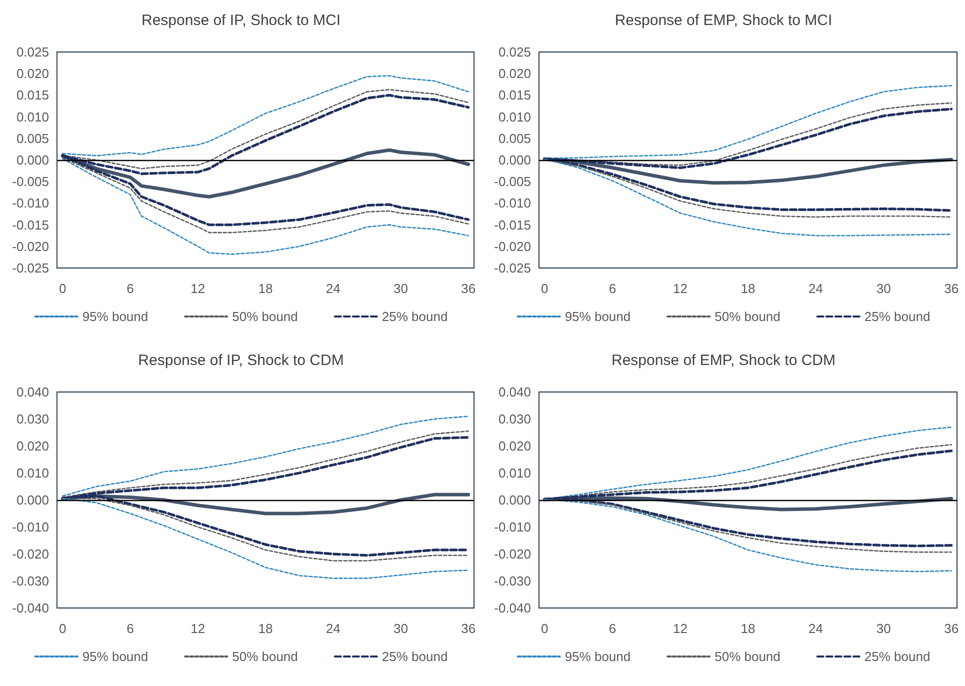  What do you see at coordinates (241, 20) in the screenshot?
I see `chart-title: Response of IP, Shock to MCI` at bounding box center [241, 20].